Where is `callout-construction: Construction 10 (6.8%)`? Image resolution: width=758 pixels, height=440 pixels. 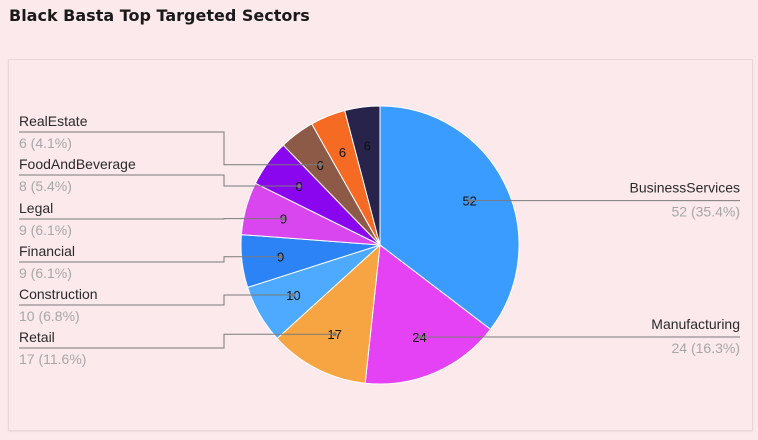
callout-construction: Construction 10 (6.8%) is located at coordinates (157, 305).